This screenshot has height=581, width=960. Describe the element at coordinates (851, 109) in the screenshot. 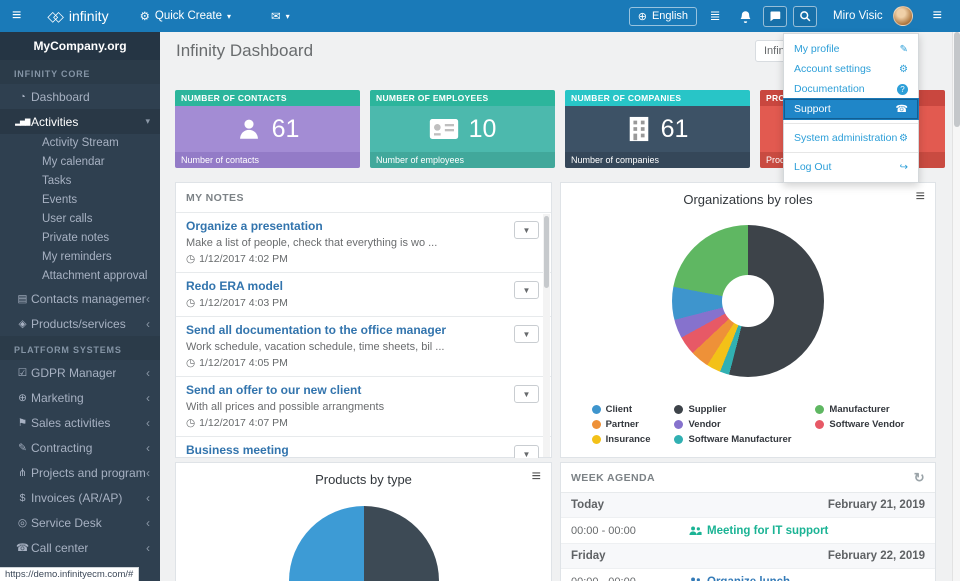

I see `menu-item-support: Support ☎` at that location.